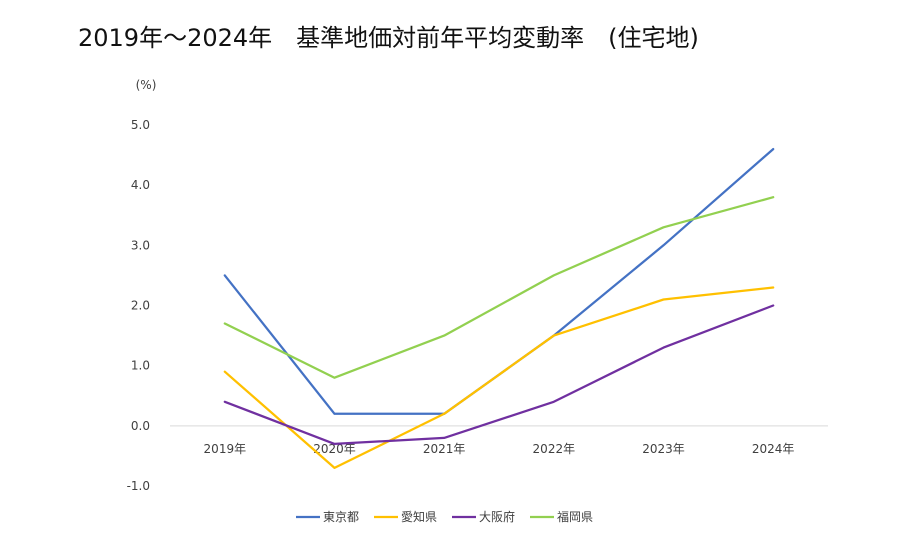 The image size is (900, 554). I want to click on x-tick-label: 2019年, so click(225, 449).